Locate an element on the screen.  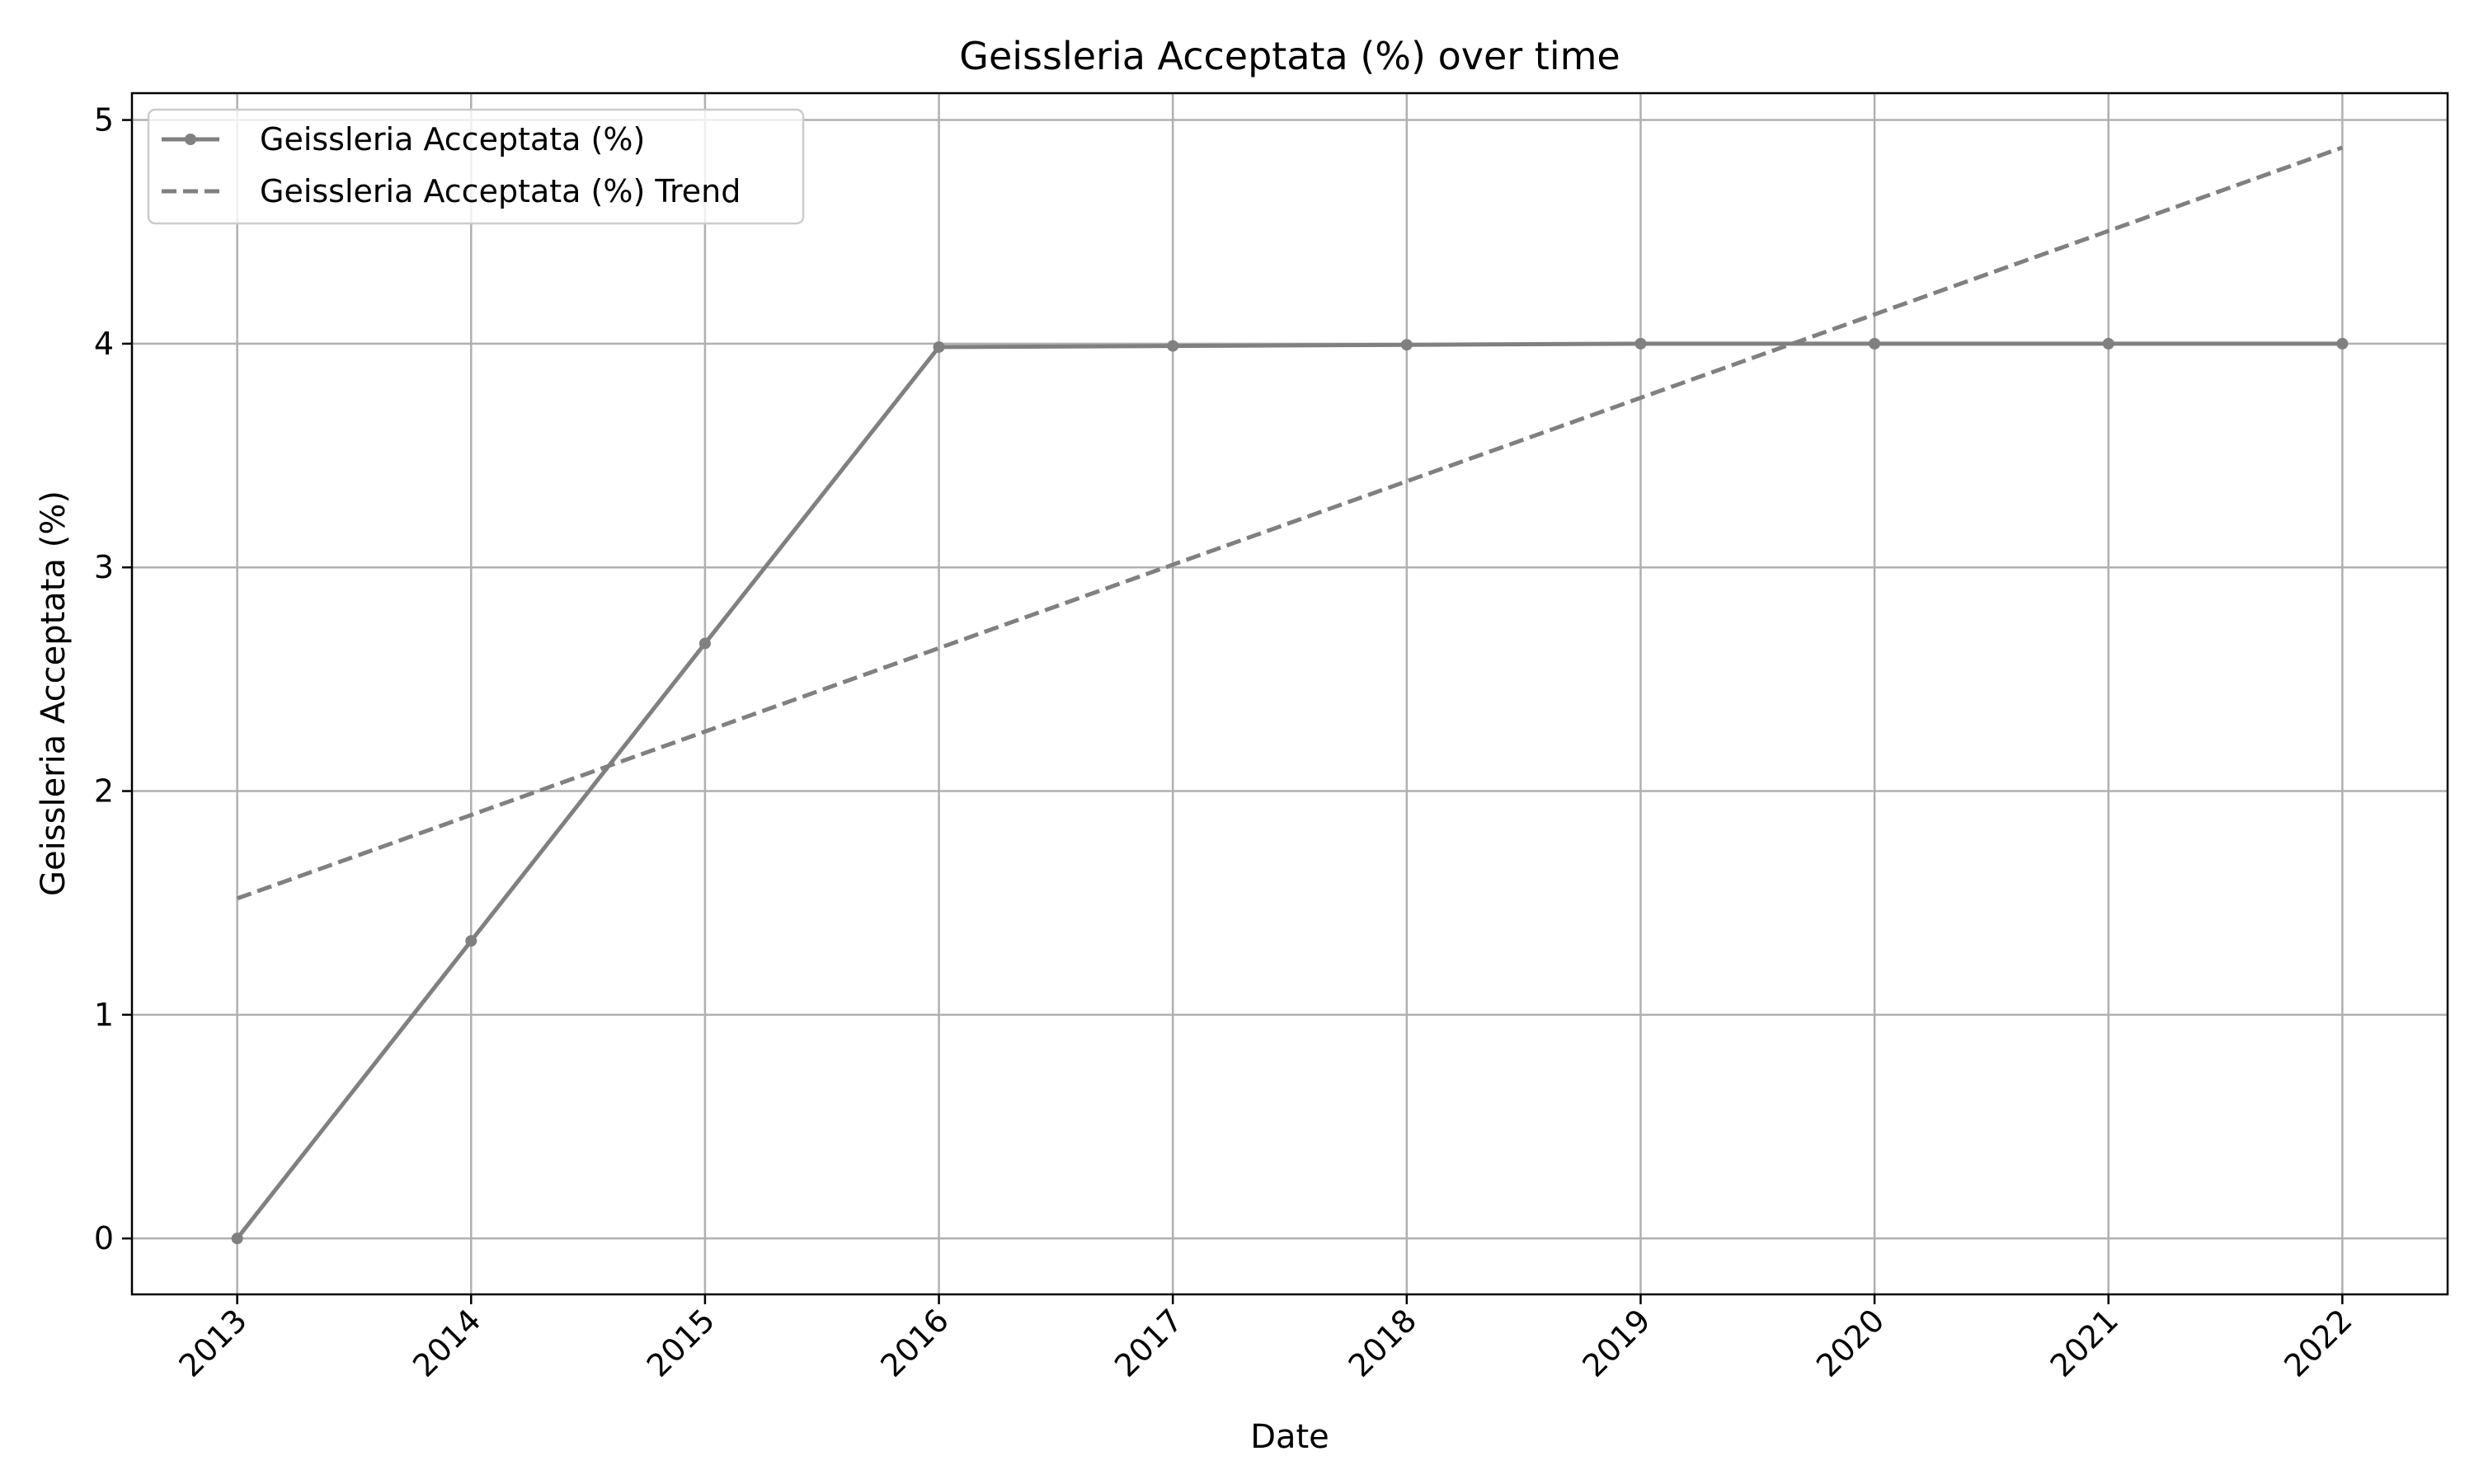
x-tick-label: 2020 is located at coordinates (1850, 1343).